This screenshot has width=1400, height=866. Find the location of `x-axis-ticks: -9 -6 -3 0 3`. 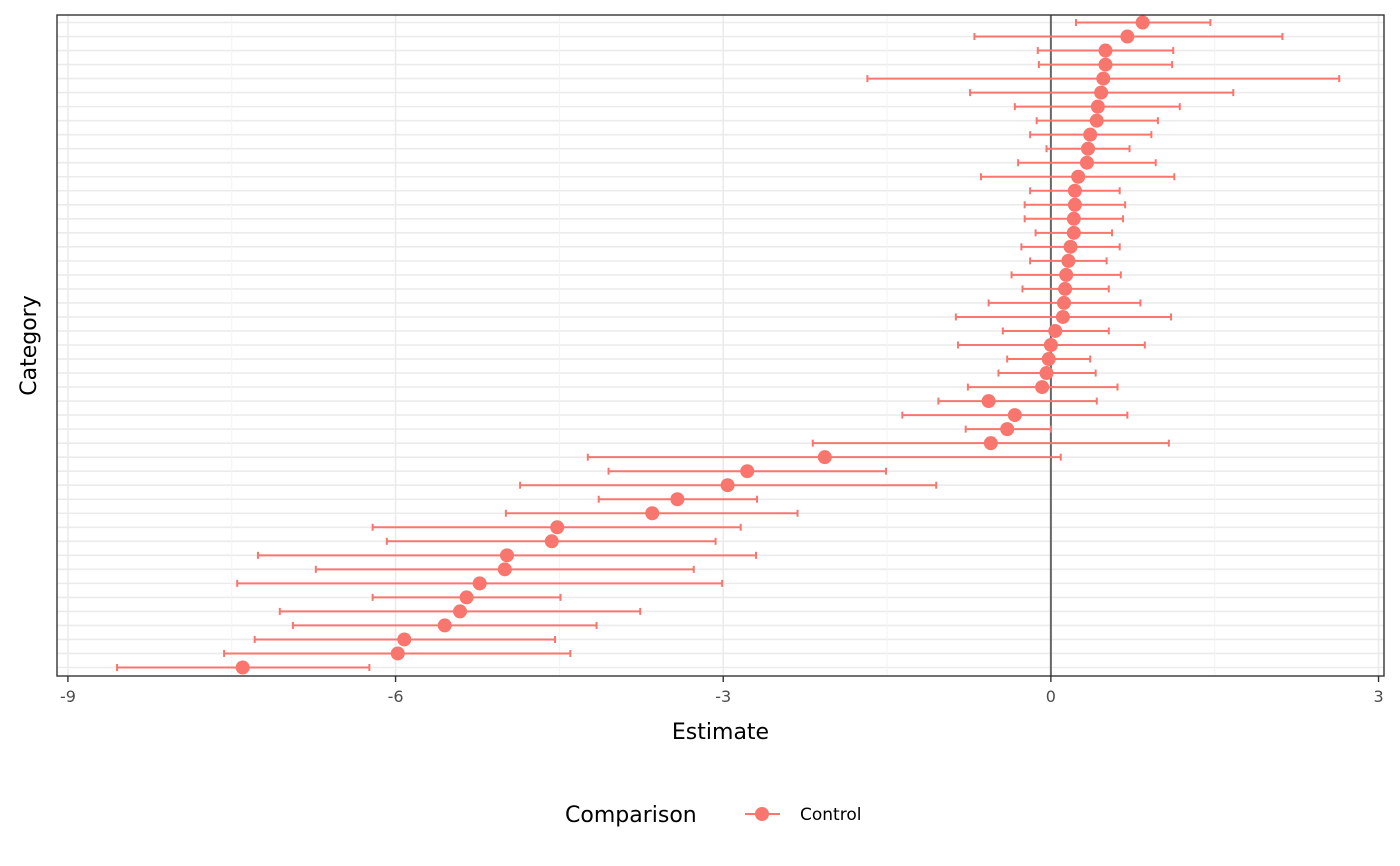

x-axis-ticks: -9 -6 -3 0 3 is located at coordinates (722, 691).